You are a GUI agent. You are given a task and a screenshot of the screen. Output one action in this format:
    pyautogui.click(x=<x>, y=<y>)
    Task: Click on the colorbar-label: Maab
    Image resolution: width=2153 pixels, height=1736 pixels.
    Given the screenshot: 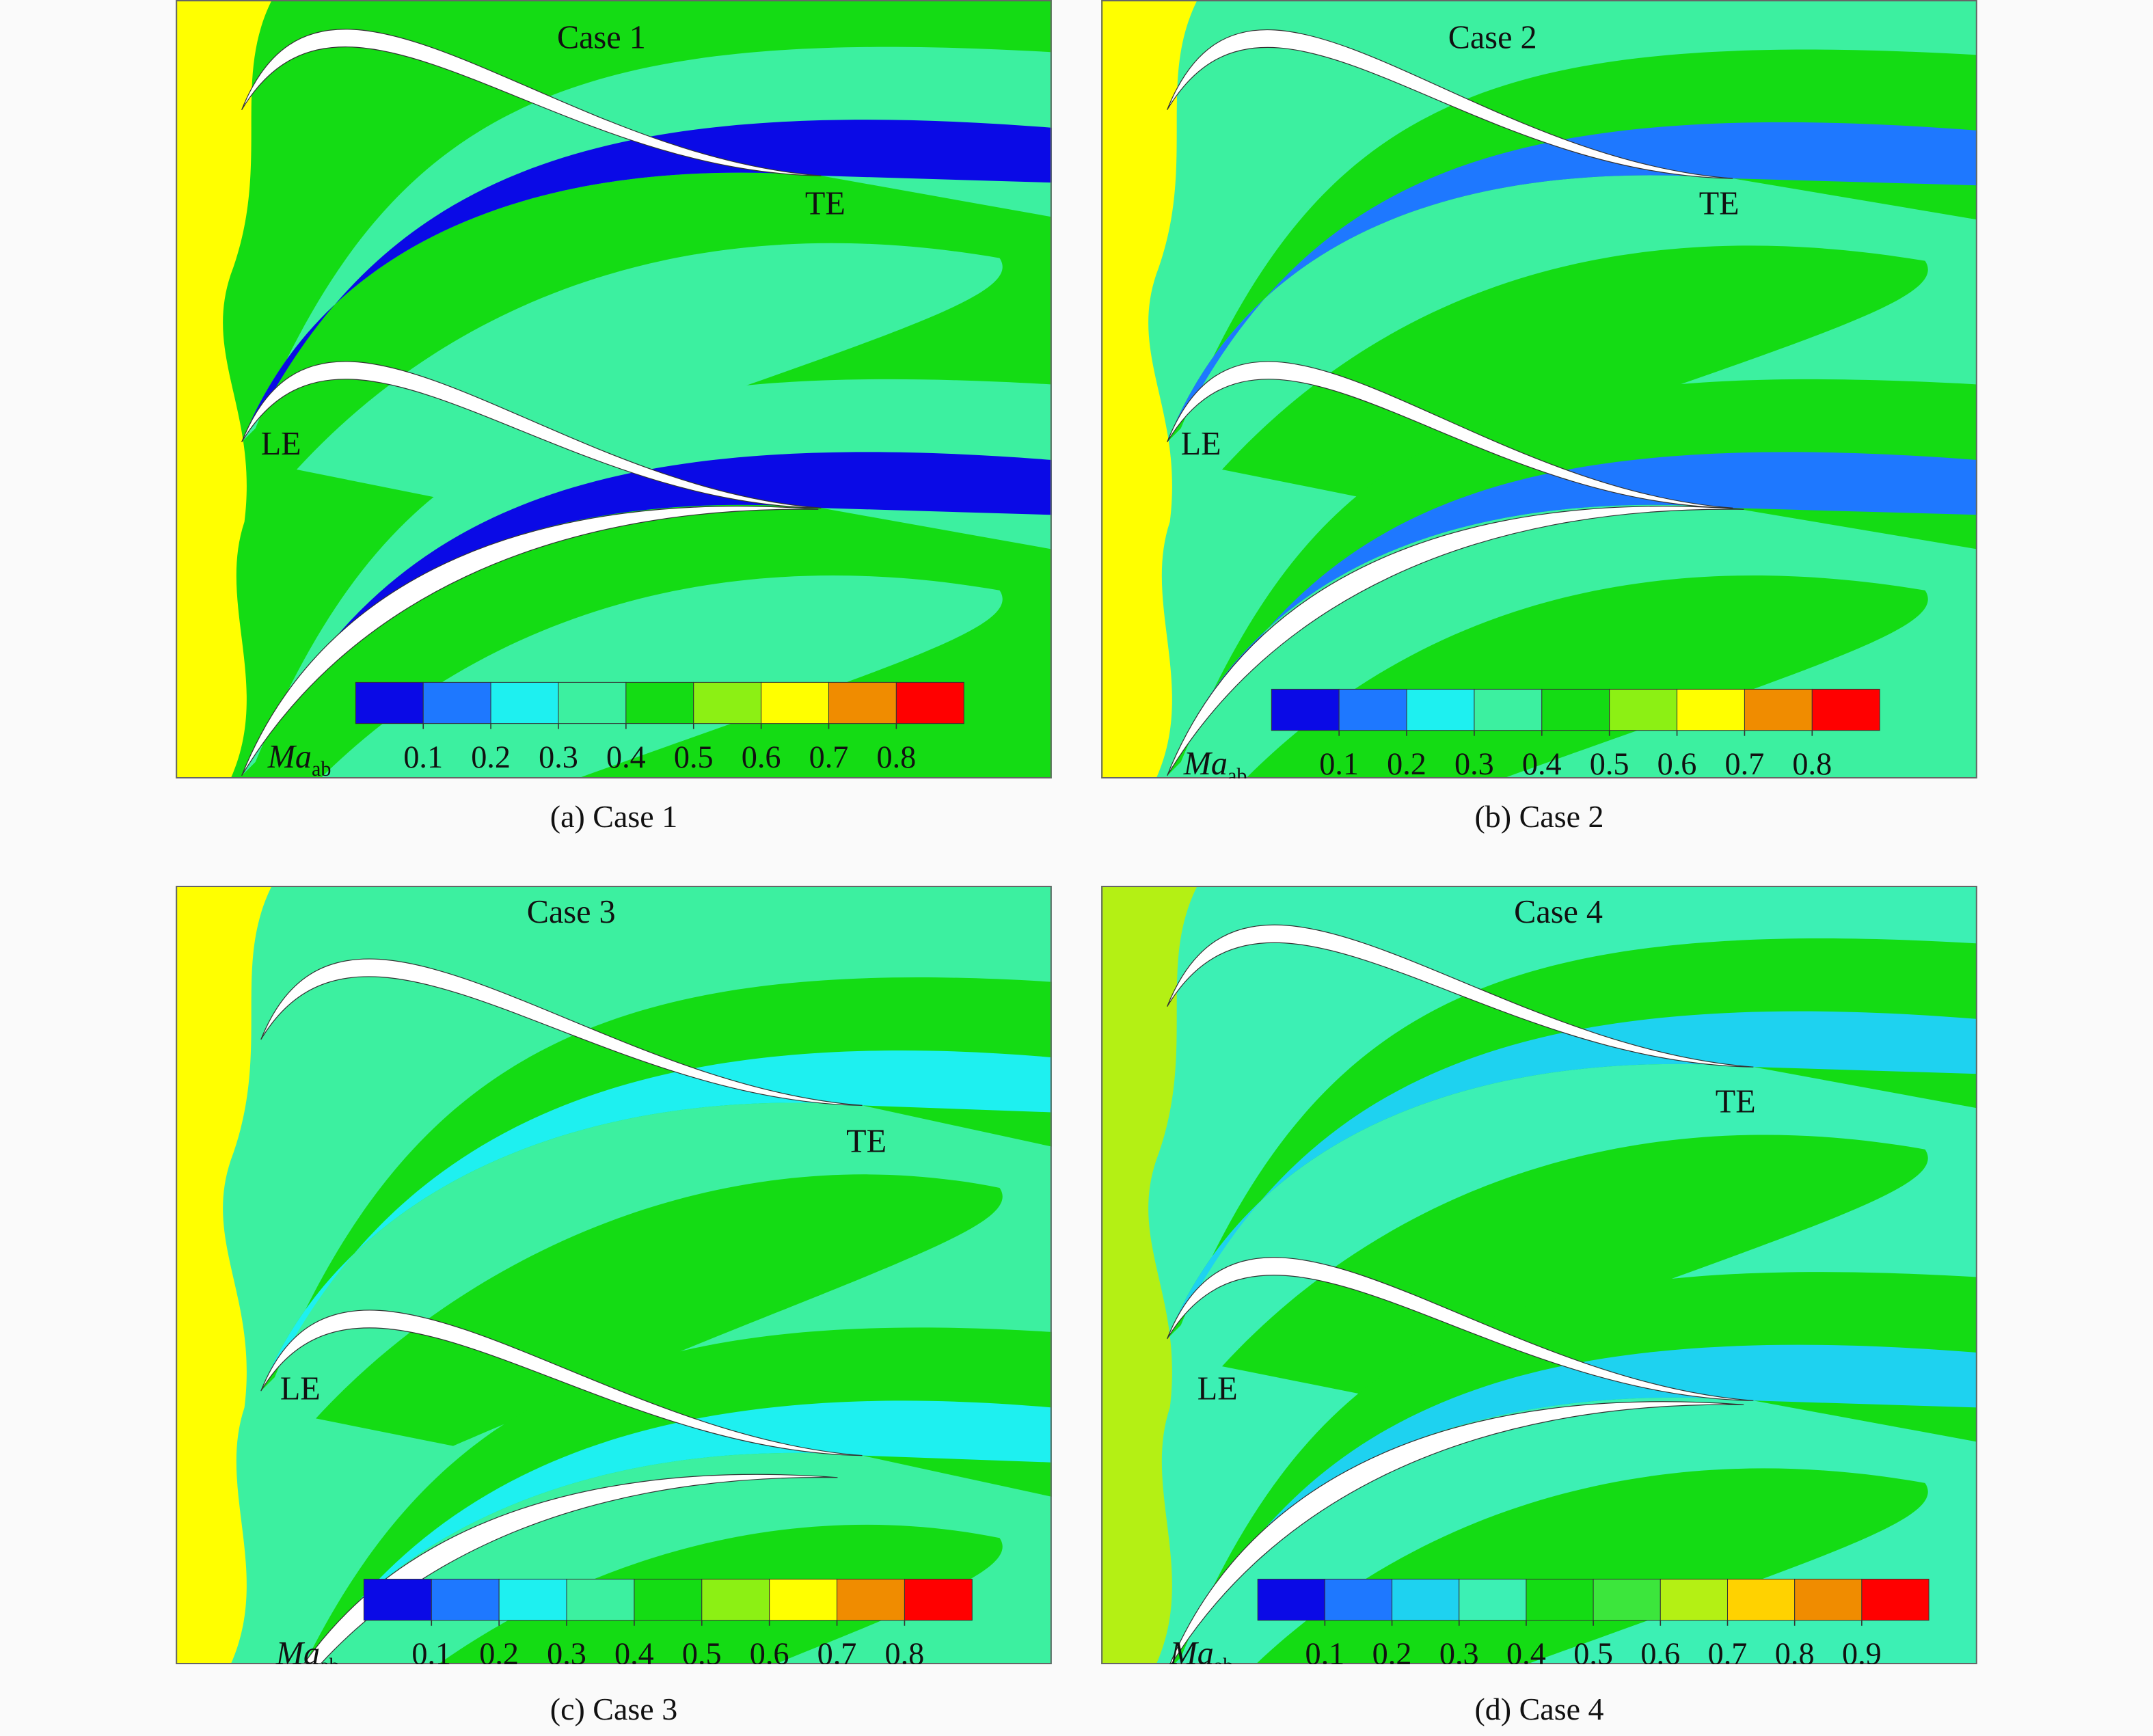 What is the action you would take?
    pyautogui.click(x=299, y=758)
    